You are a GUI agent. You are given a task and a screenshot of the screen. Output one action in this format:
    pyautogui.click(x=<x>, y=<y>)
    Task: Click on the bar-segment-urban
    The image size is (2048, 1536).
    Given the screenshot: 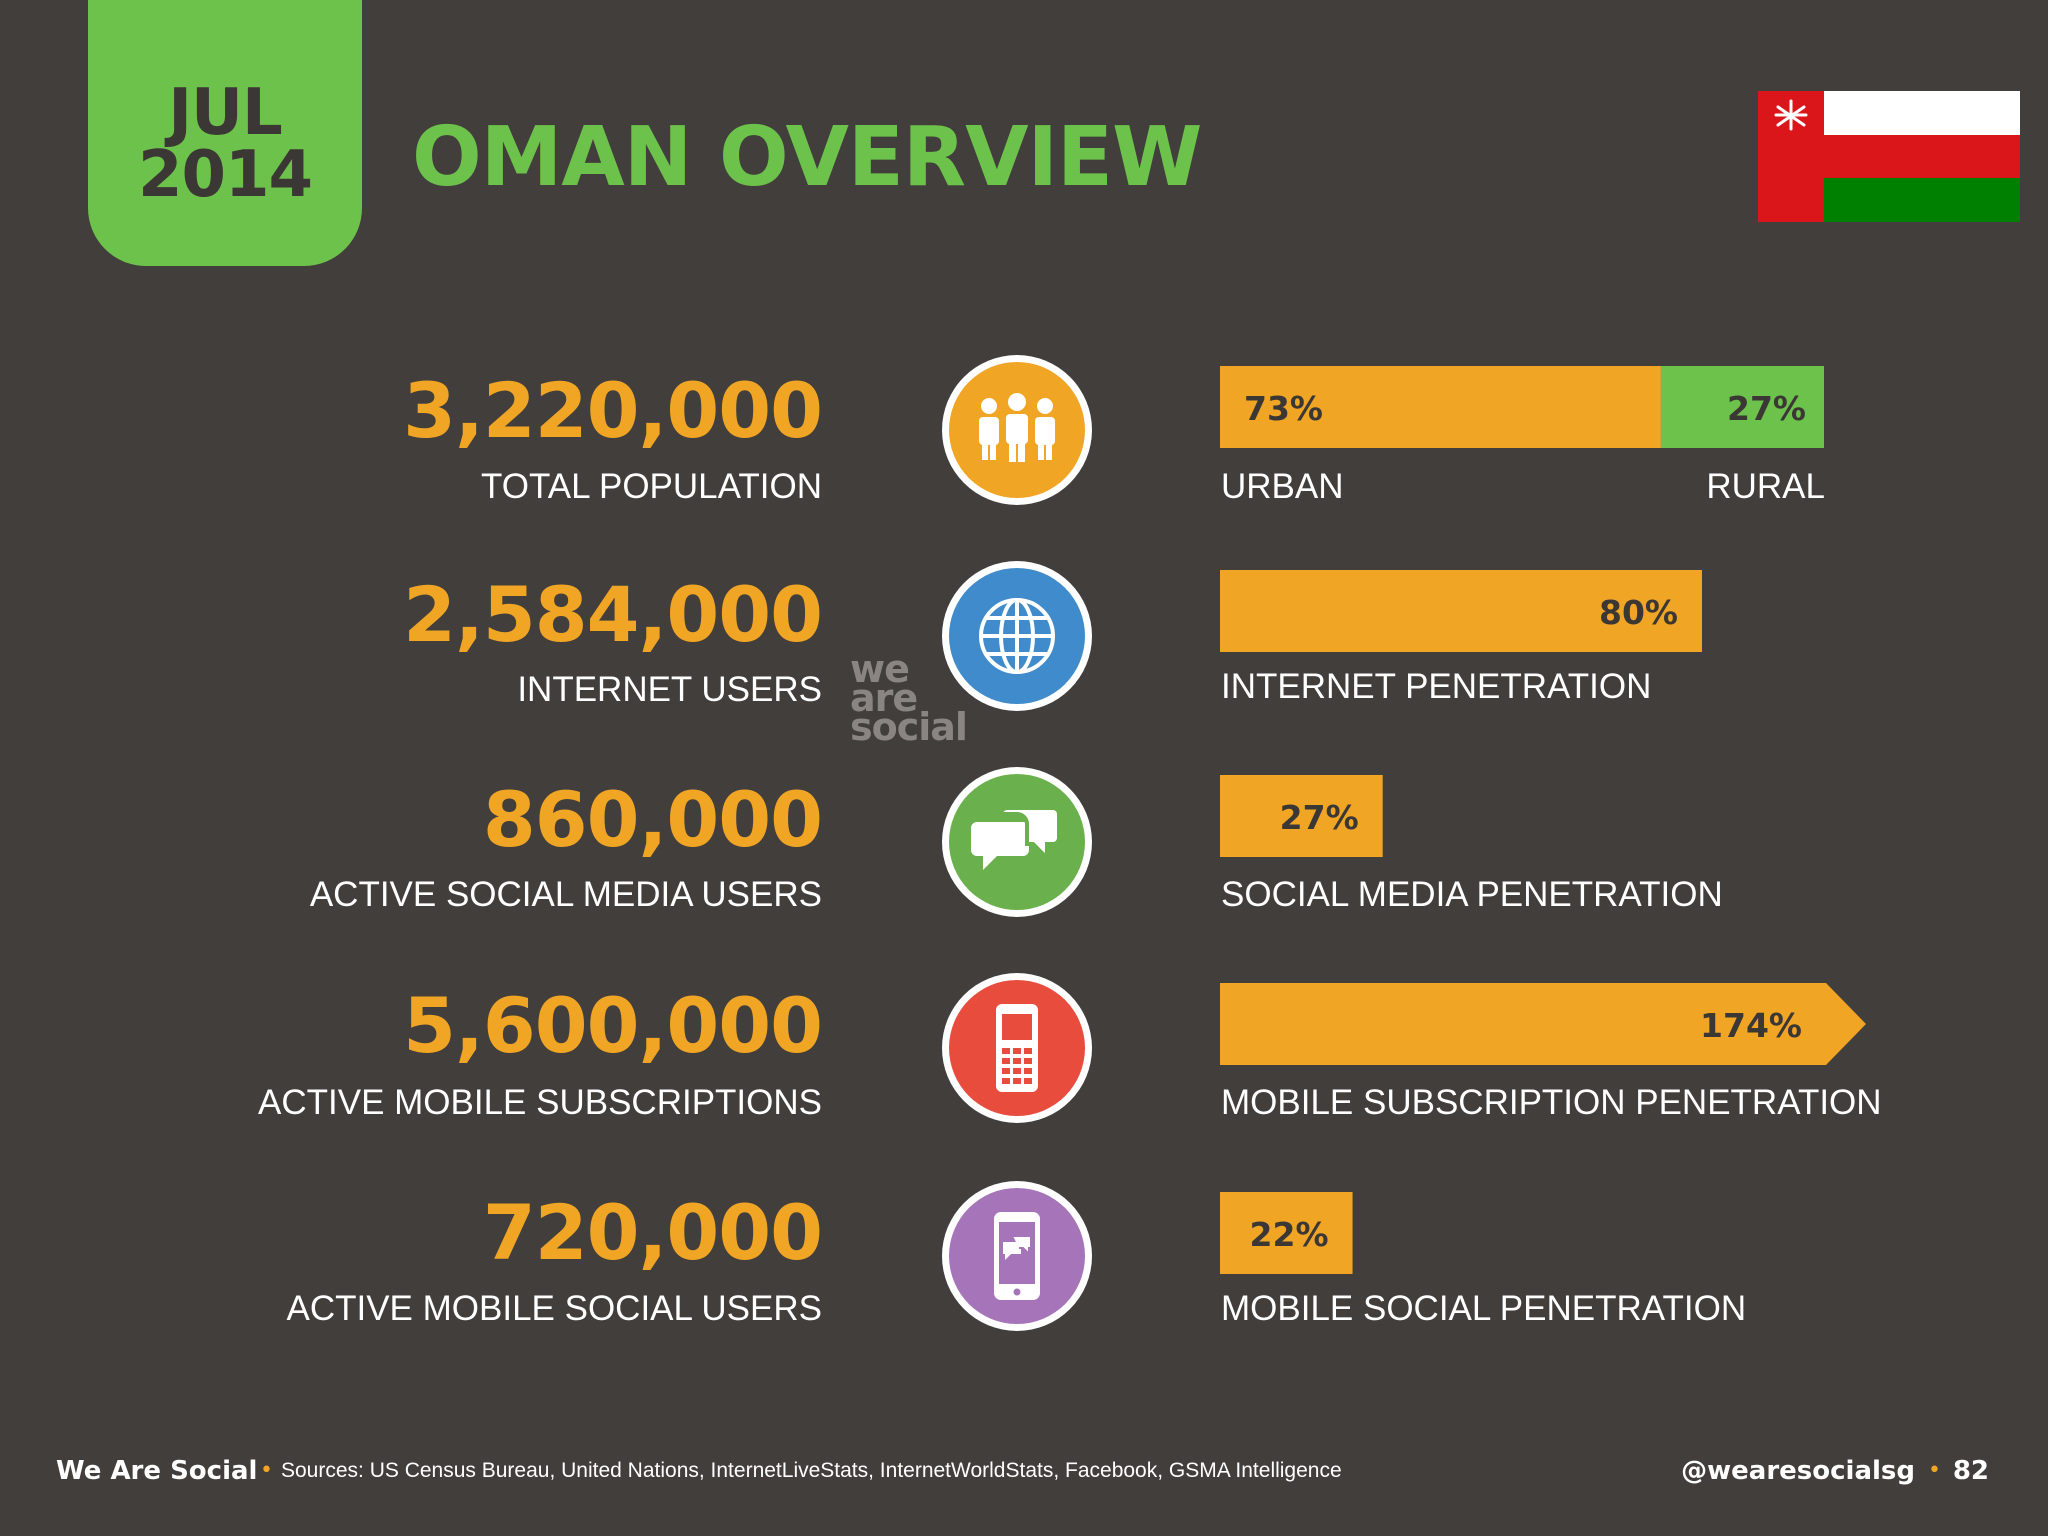 What is the action you would take?
    pyautogui.click(x=1440, y=407)
    